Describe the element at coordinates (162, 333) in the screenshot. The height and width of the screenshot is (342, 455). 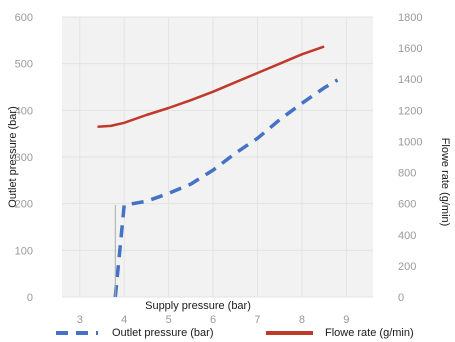
I see `legend-label-outlet-pressure: Outlet pressure (bar)` at that location.